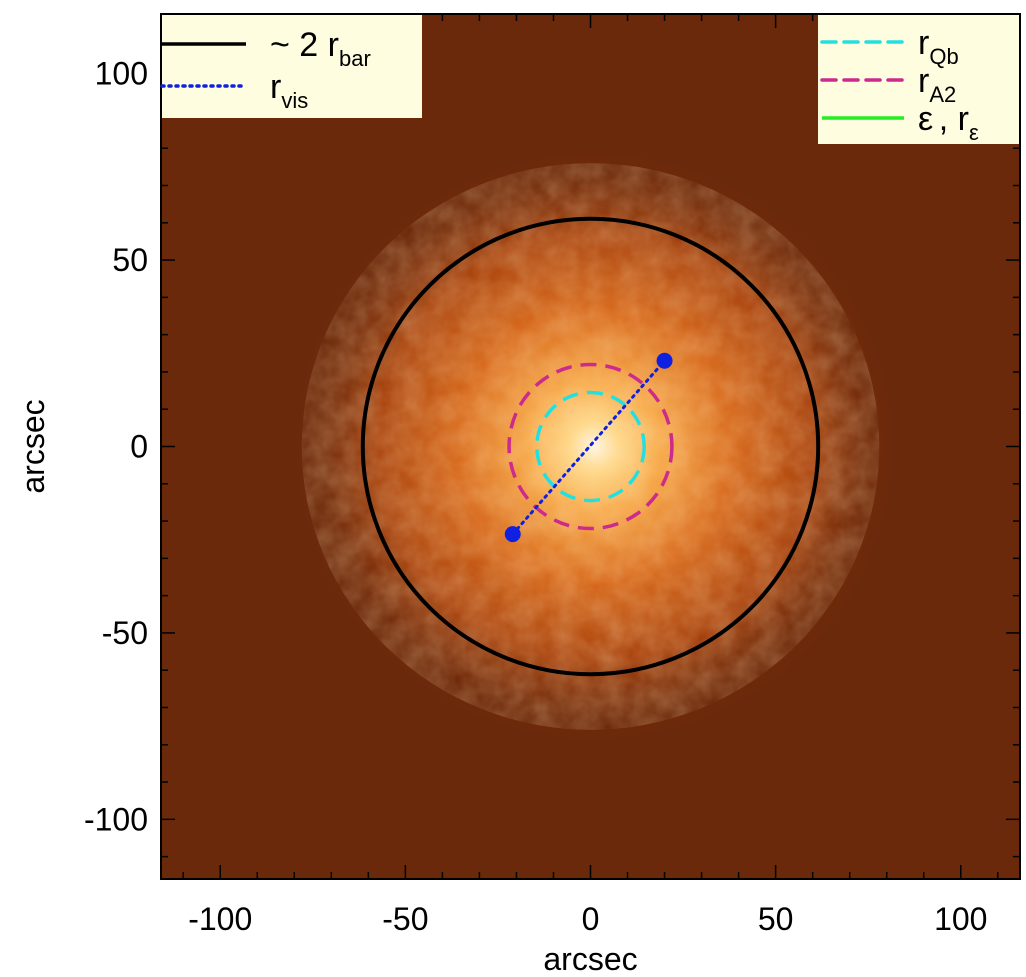 This screenshot has width=1026, height=977. I want to click on legend-label: rQb, so click(938, 46).